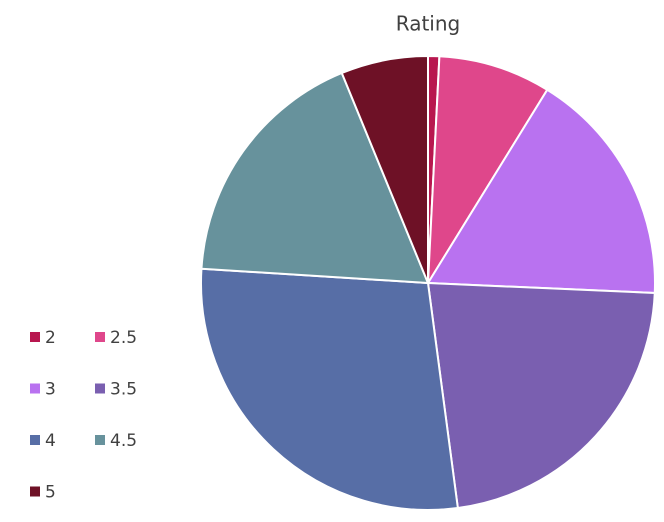 Image resolution: width=664 pixels, height=522 pixels. What do you see at coordinates (50, 338) in the screenshot?
I see `legend-label: 2` at bounding box center [50, 338].